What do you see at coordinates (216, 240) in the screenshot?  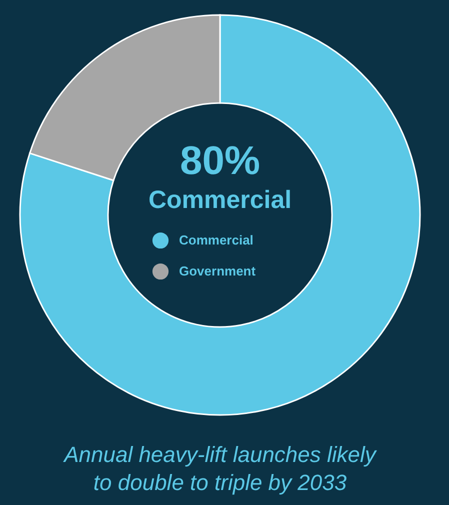 I see `legend-label: Commercial` at bounding box center [216, 240].